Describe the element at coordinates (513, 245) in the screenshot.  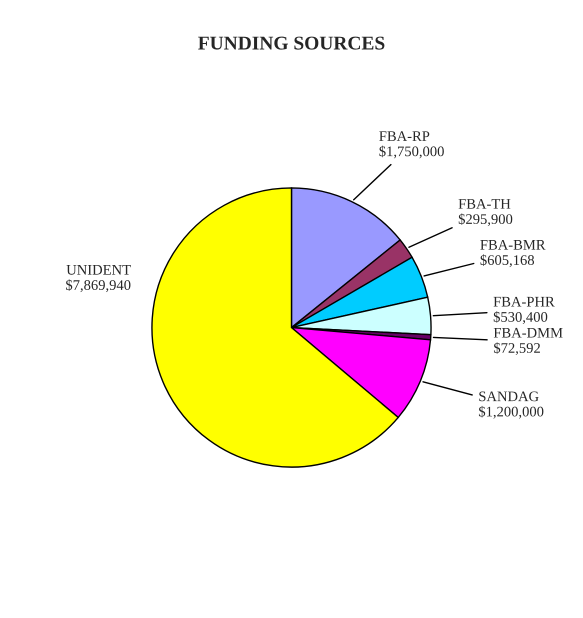
I see `slice-label: FBA-BMR` at that location.